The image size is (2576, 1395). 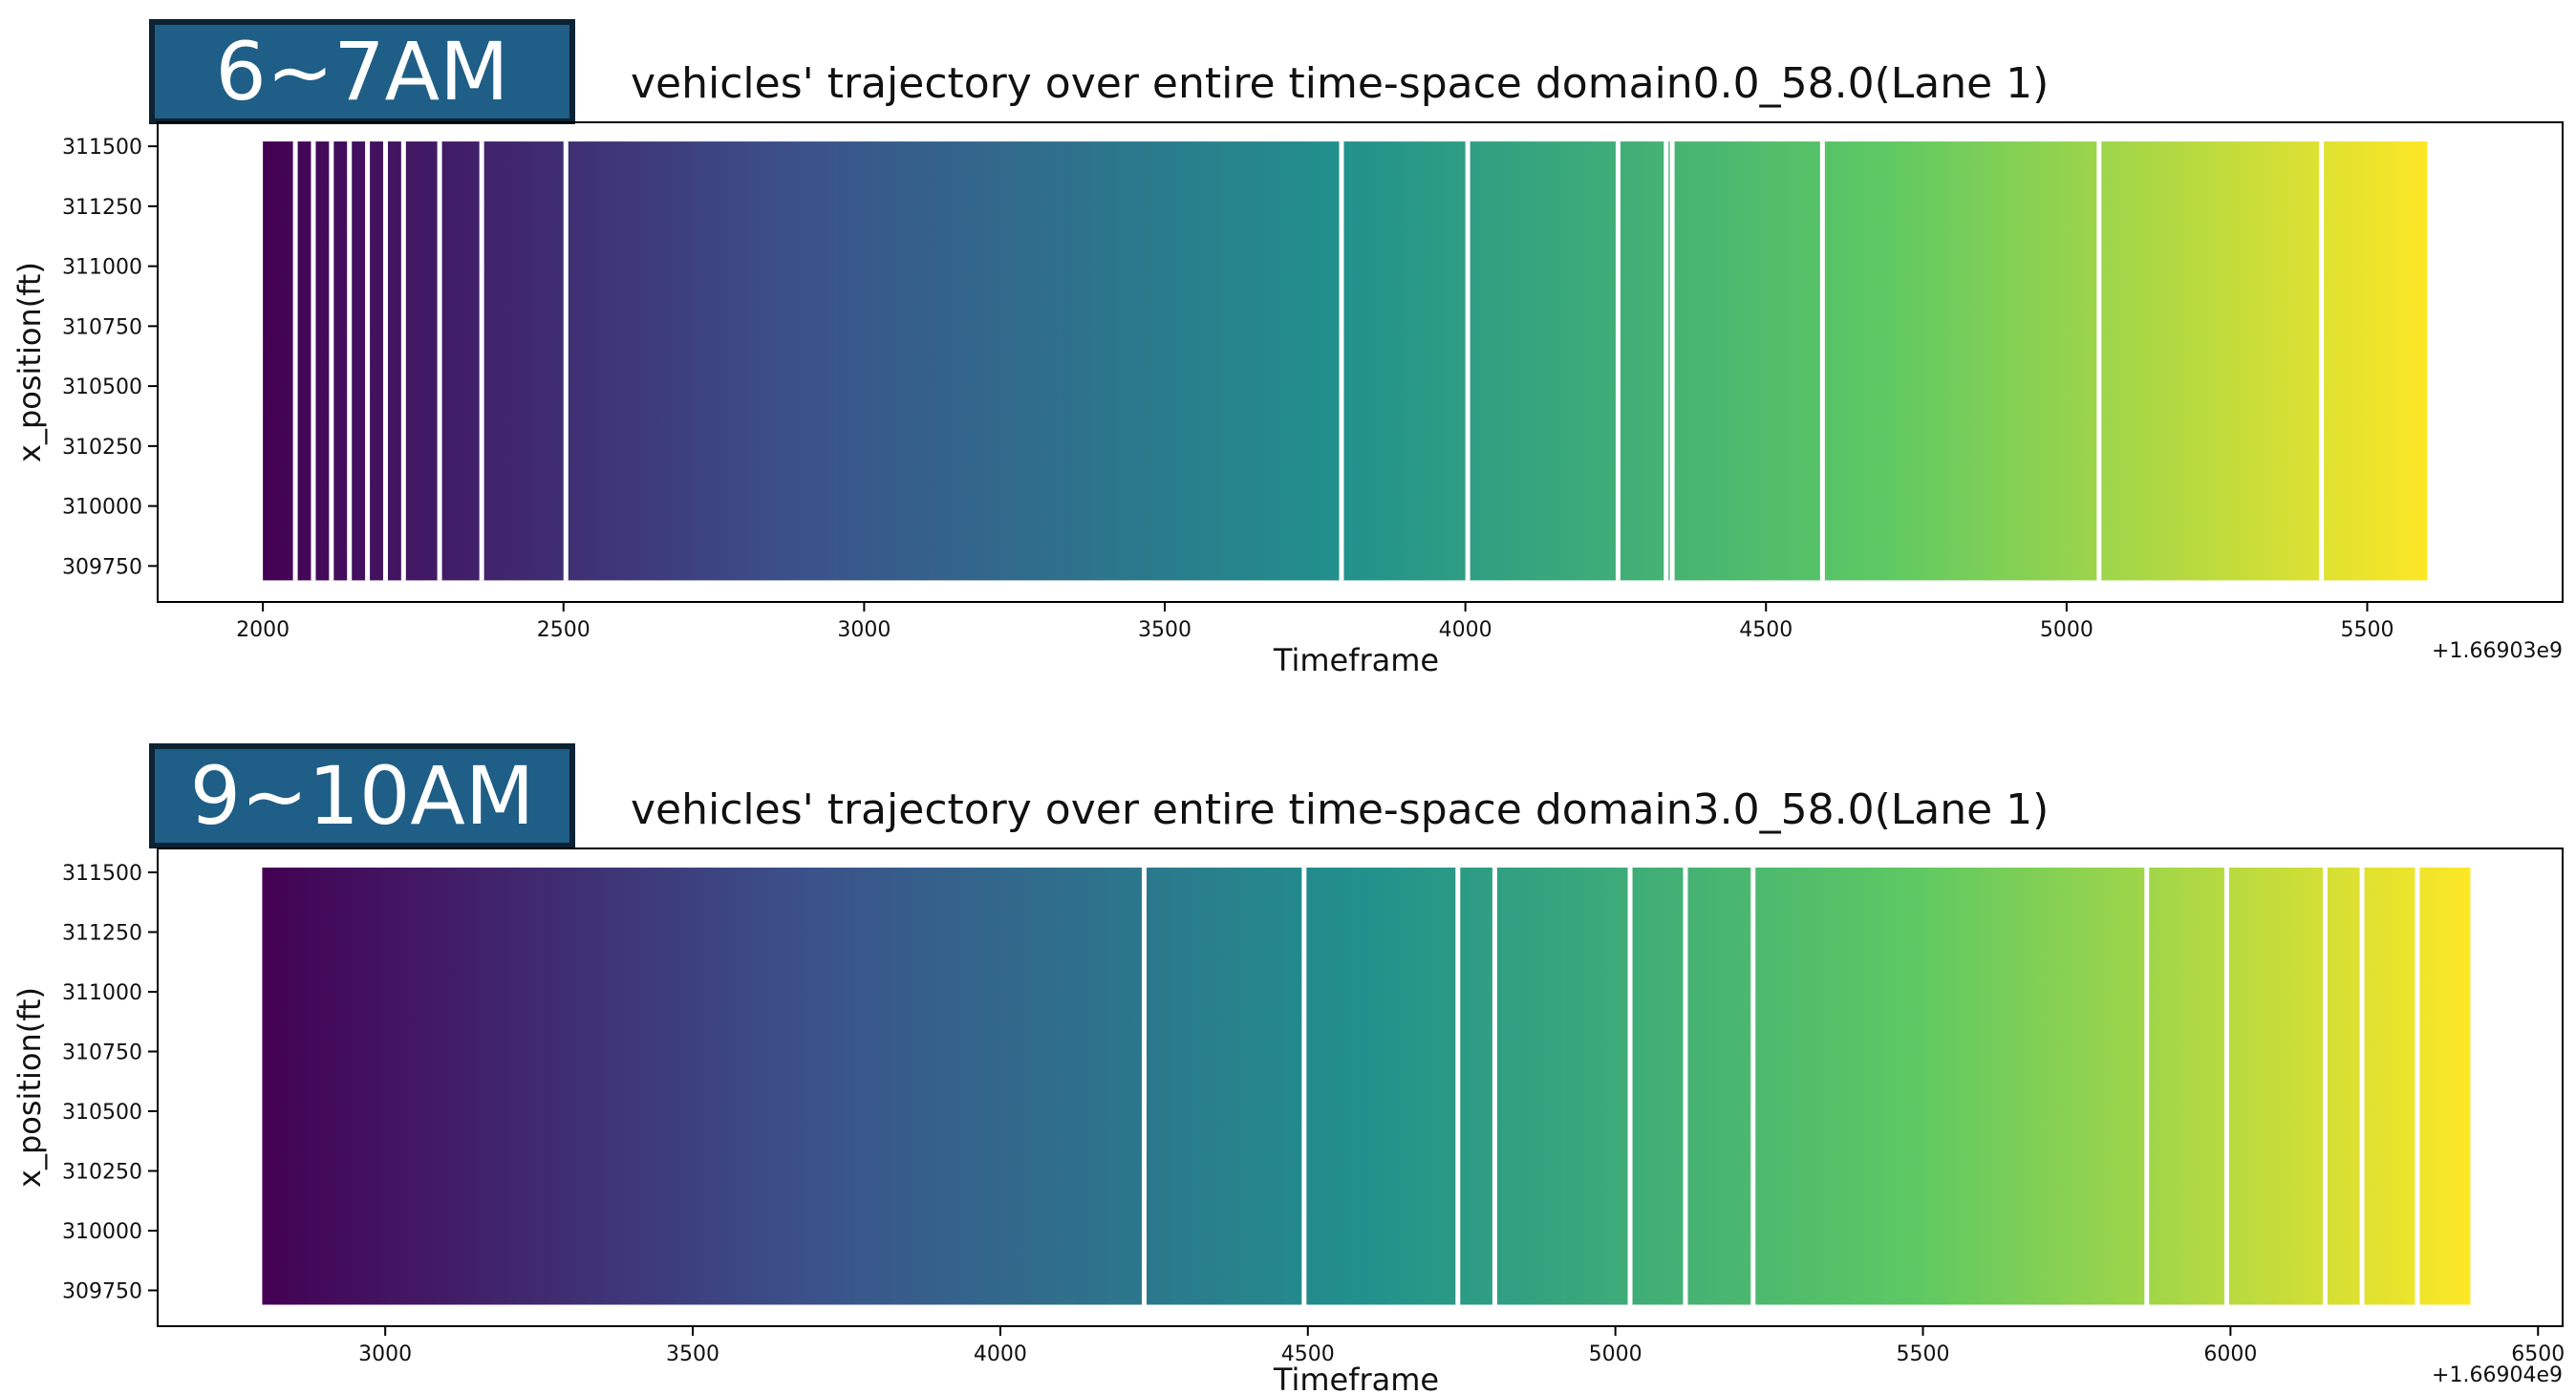 I want to click on x-offset-label: +1.66904e9, so click(x=2497, y=1375).